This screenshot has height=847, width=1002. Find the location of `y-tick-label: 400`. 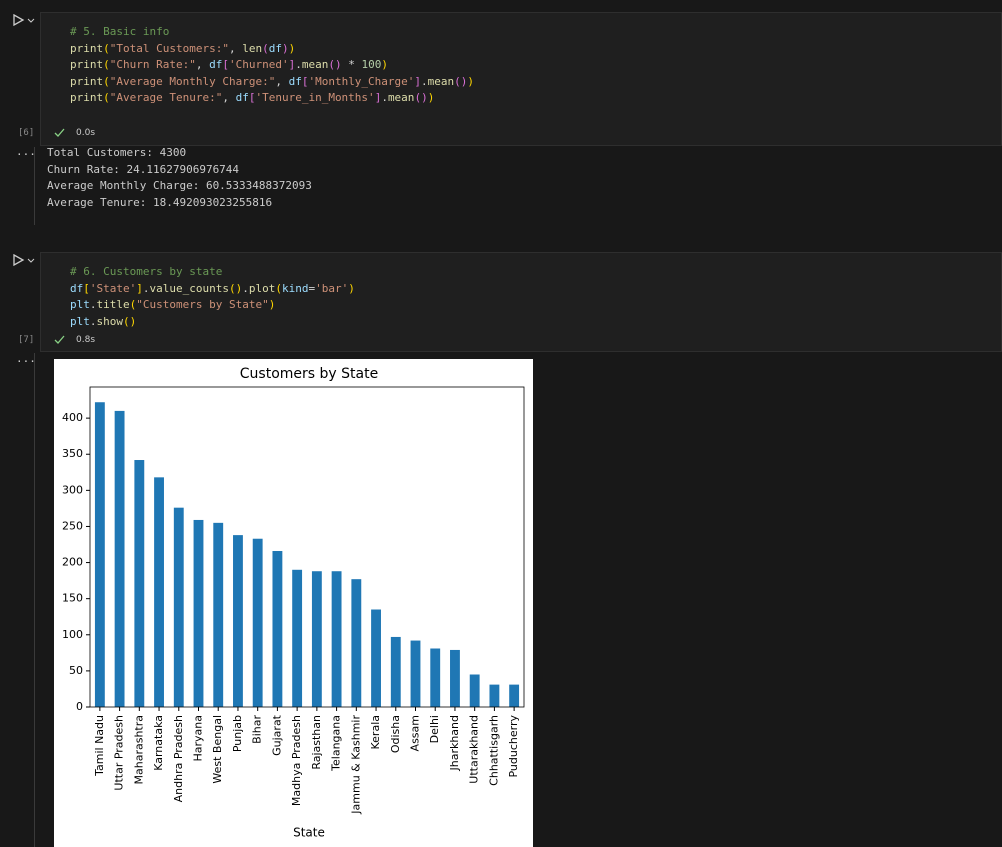

y-tick-label: 400 is located at coordinates (72, 417).